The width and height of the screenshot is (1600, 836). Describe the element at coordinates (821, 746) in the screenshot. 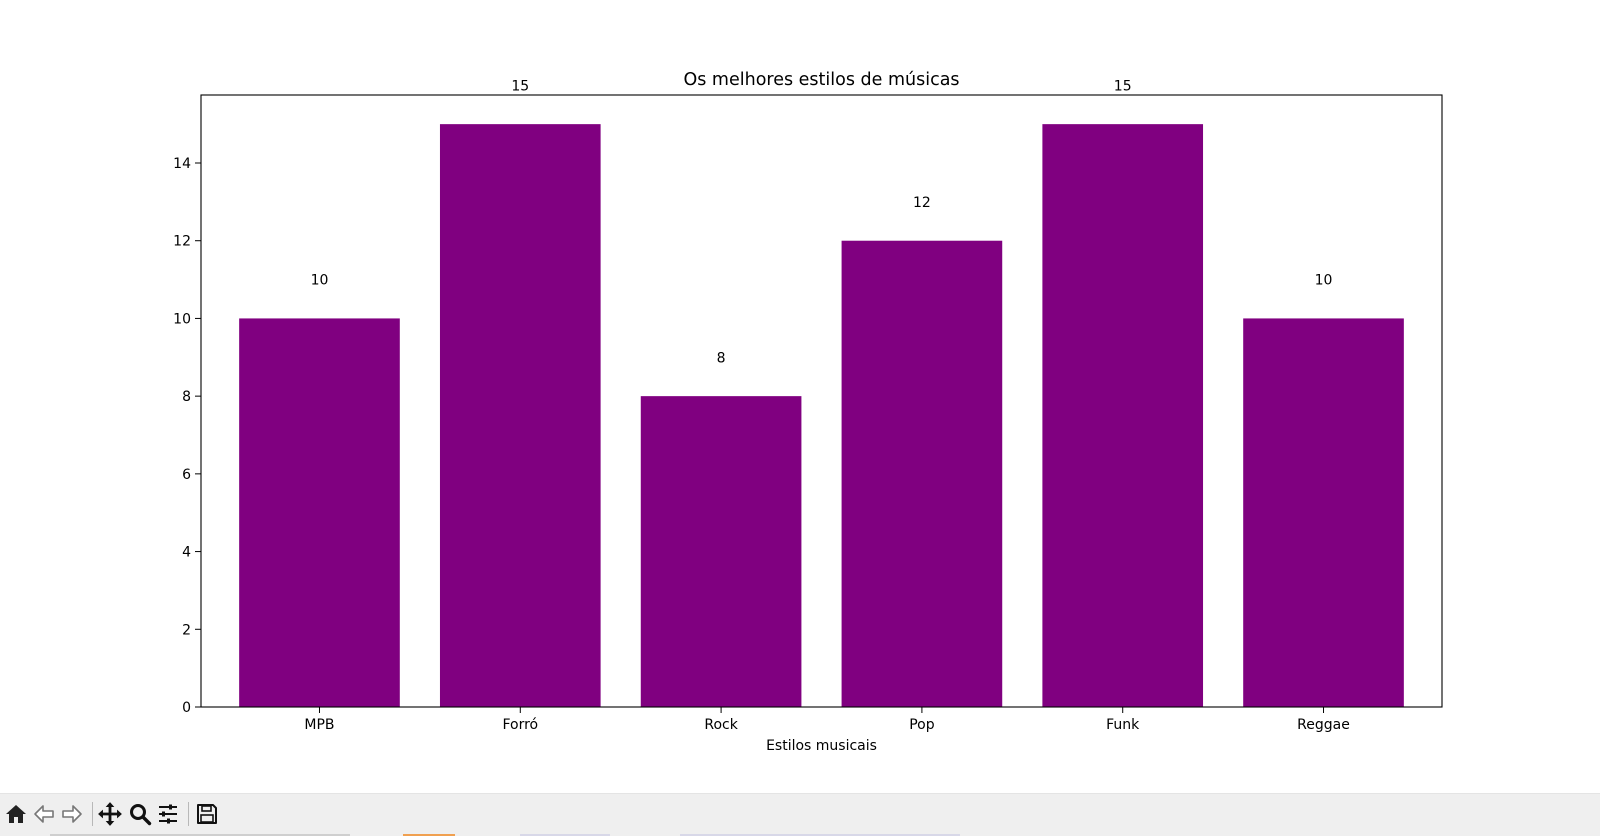

I see `x-axis-label: Estilos musicais` at that location.